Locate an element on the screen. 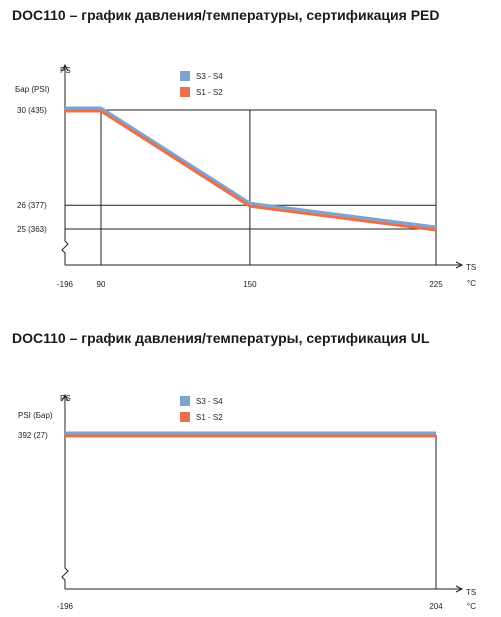 Image resolution: width=501 pixels, height=617 pixels. y-unit-label: PSI (Бар) is located at coordinates (35, 415).